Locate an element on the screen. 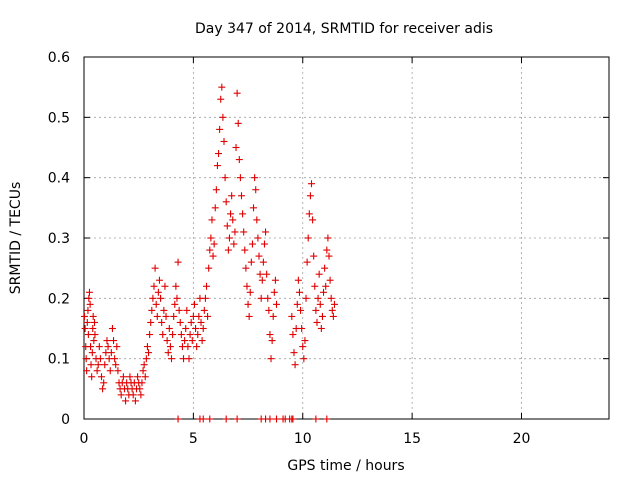 The image size is (640, 480). y-tick-label: 0.4 is located at coordinates (59, 179).